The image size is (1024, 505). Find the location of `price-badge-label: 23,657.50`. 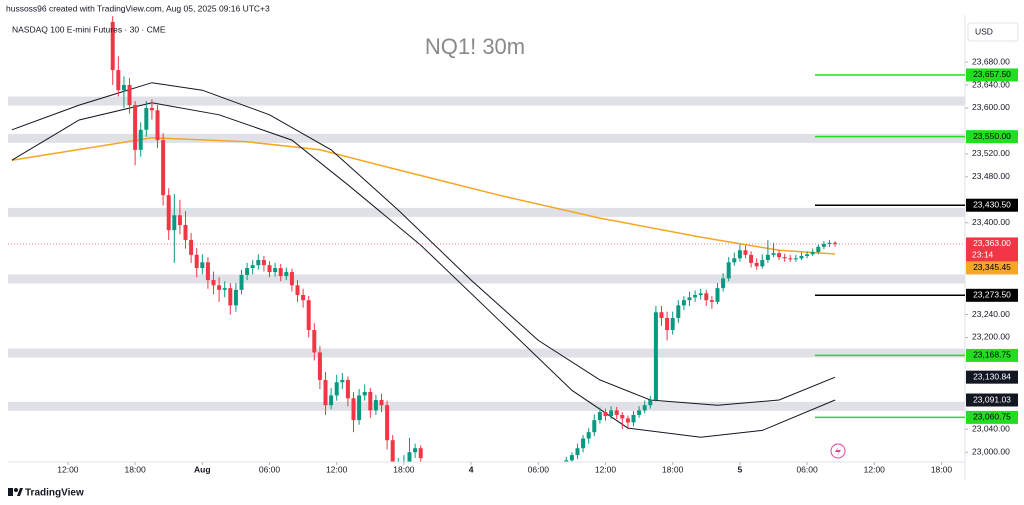

price-badge-label: 23,657.50 is located at coordinates (992, 74).